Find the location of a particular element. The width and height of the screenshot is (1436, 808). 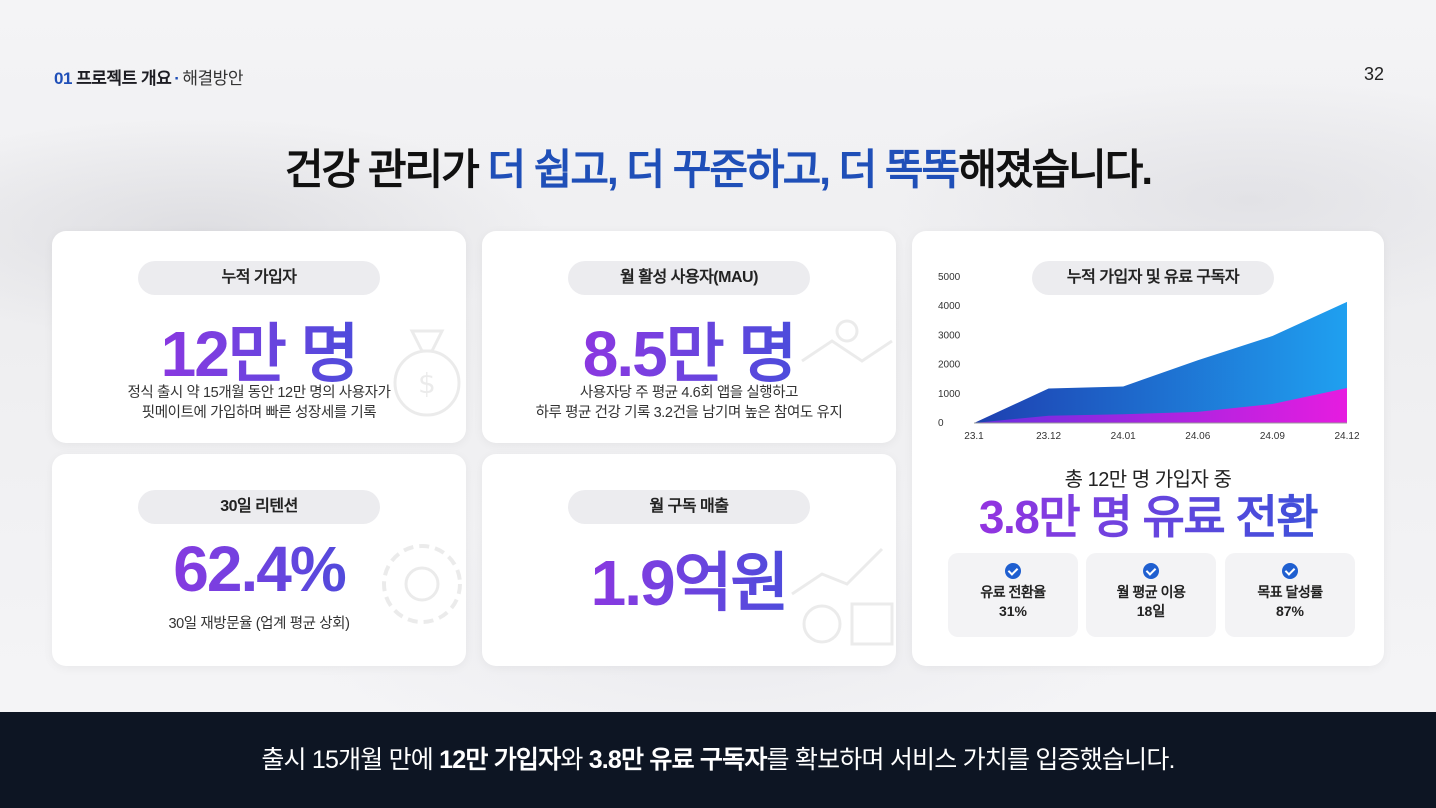

conversion-headline: 3.8만 명 유료 전환 is located at coordinates (1148, 514).